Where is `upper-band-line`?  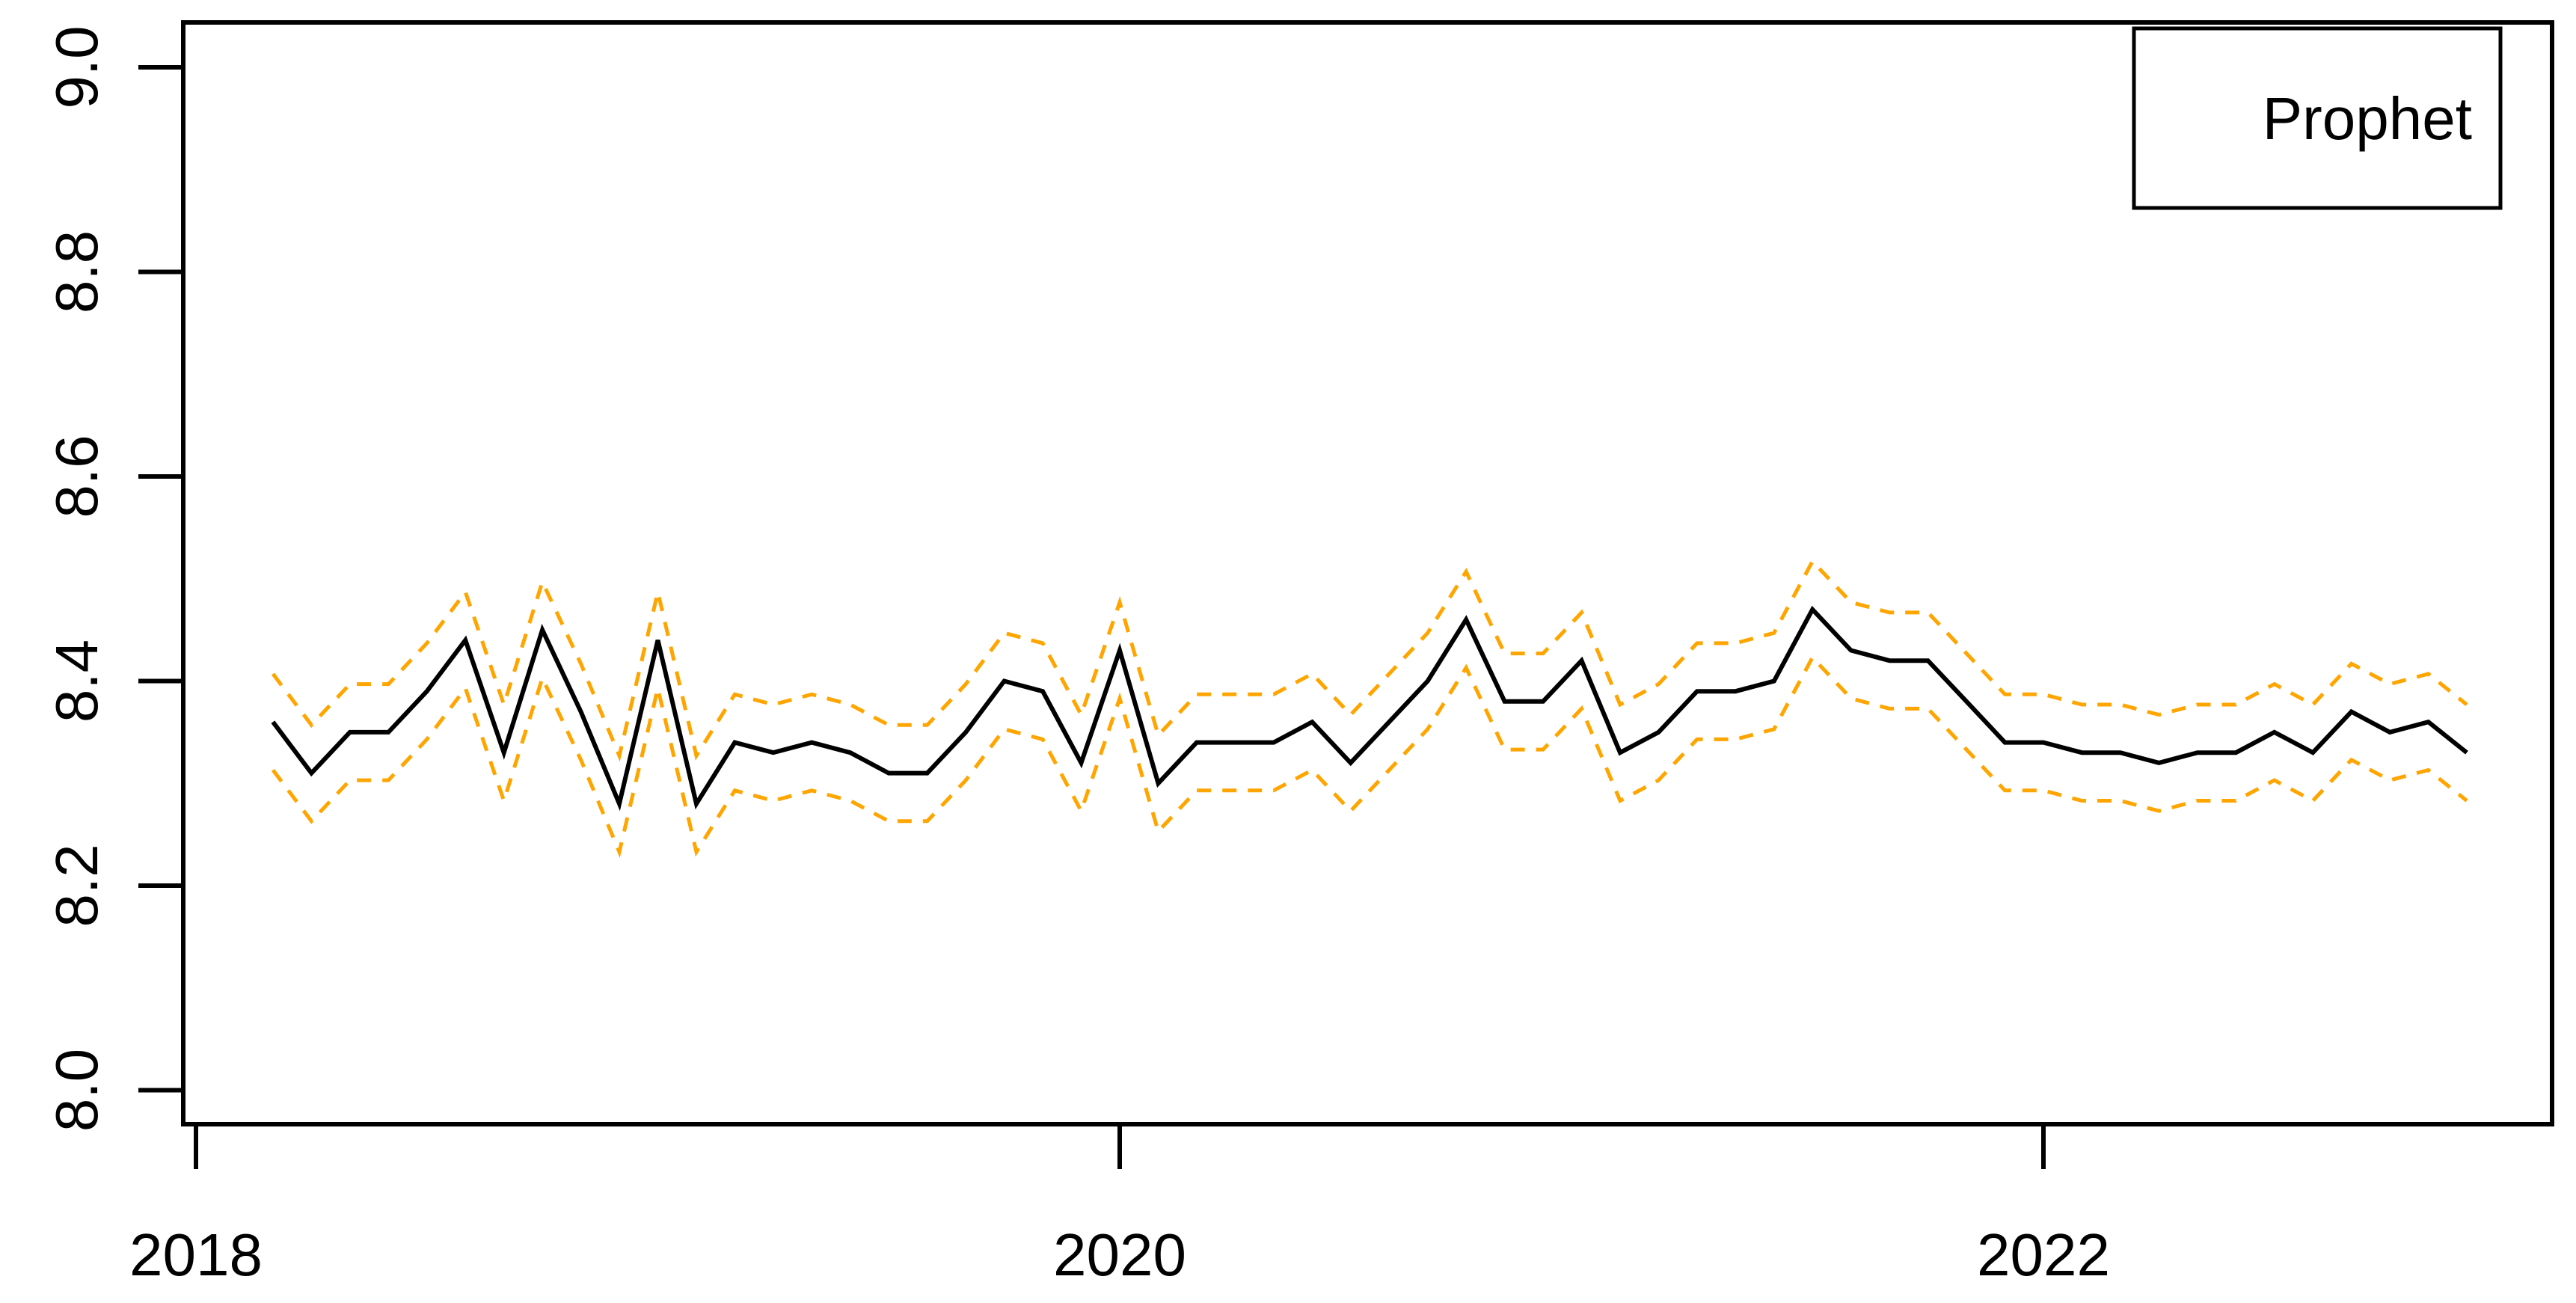 upper-band-line is located at coordinates (1369, 660).